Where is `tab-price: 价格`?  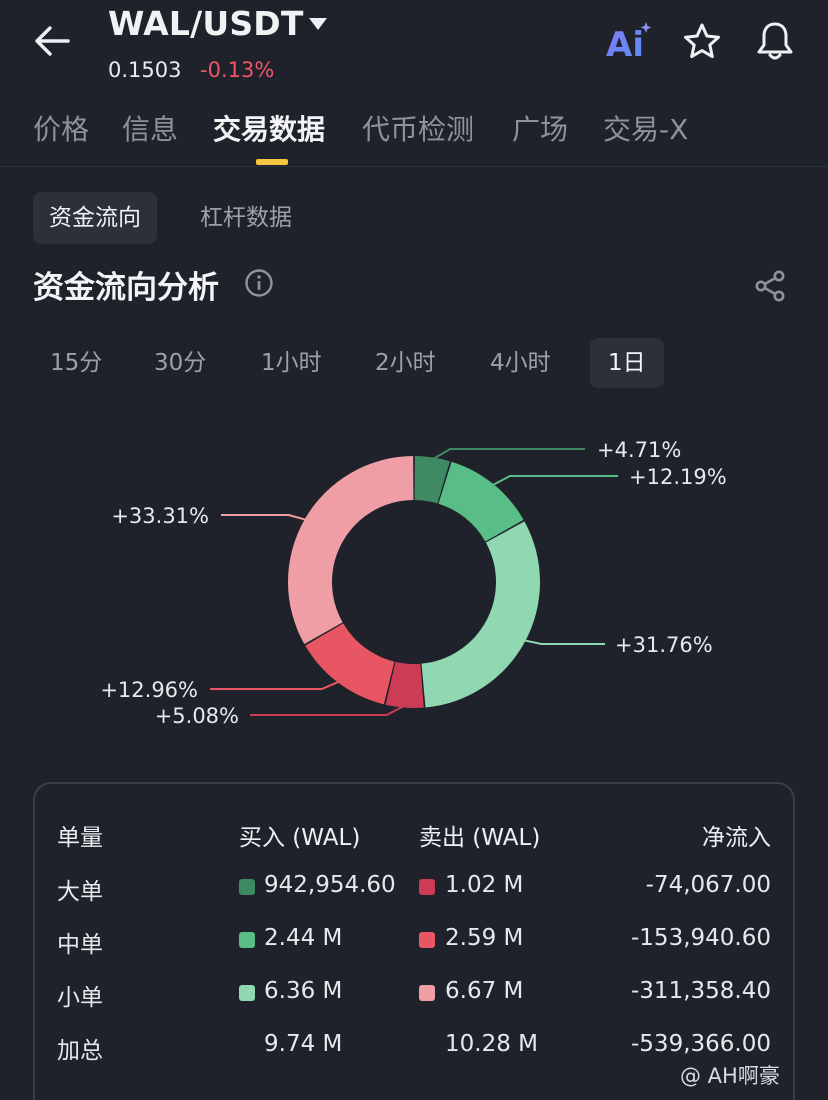
tab-price: 价格 is located at coordinates (61, 129).